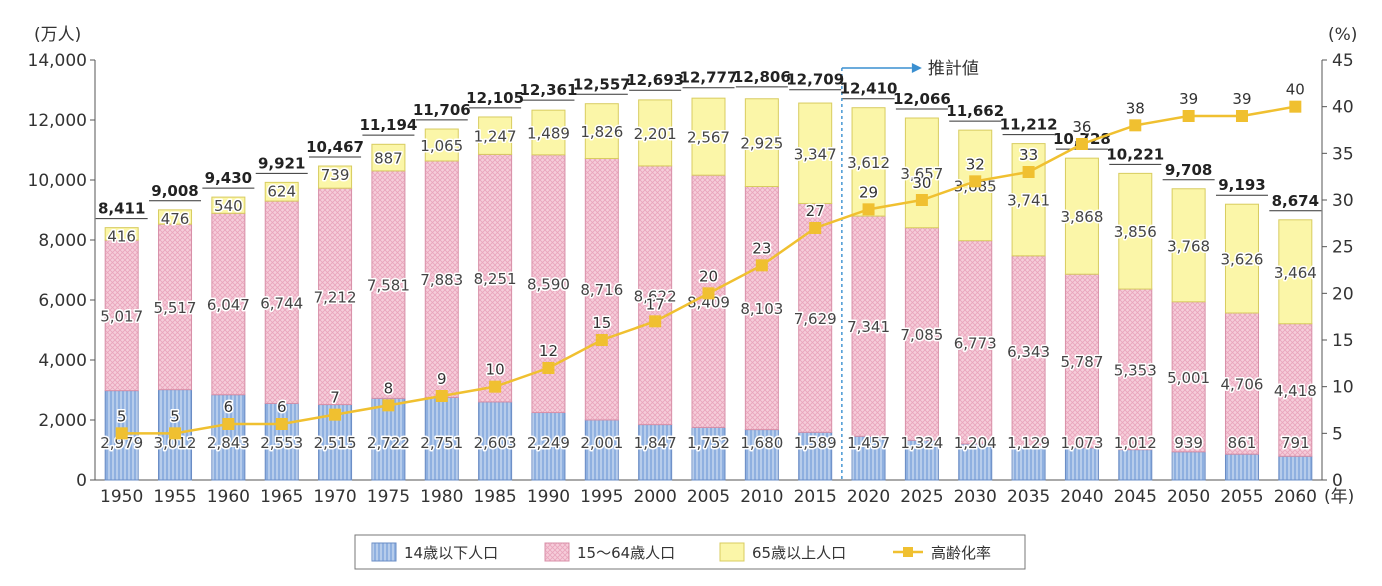 This screenshot has width=1382, height=586. What do you see at coordinates (281, 303) in the screenshot?
I see `label-15-64: 6,744` at bounding box center [281, 303].